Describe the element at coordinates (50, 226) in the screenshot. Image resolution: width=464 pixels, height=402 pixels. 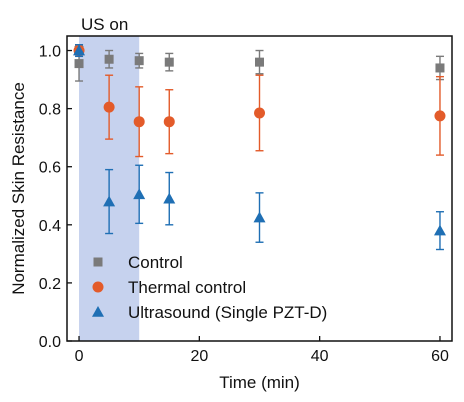
I see `y-tick-label: 0.4` at that location.